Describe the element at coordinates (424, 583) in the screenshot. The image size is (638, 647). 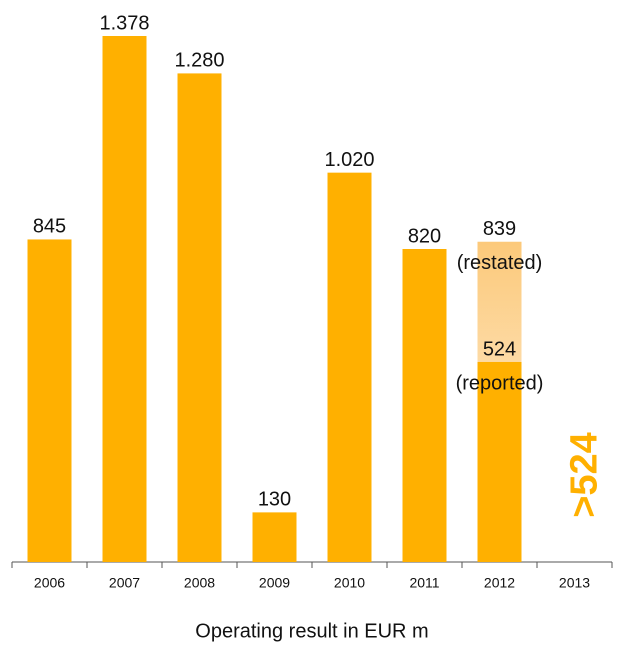
I see `x-tick-label: 2011` at that location.